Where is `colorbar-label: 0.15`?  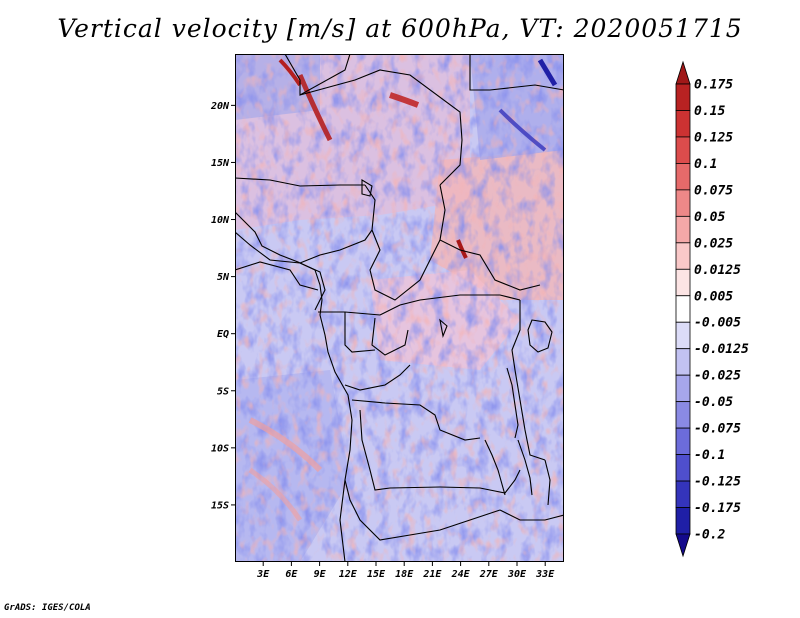 colorbar-label: 0.15 is located at coordinates (709, 111).